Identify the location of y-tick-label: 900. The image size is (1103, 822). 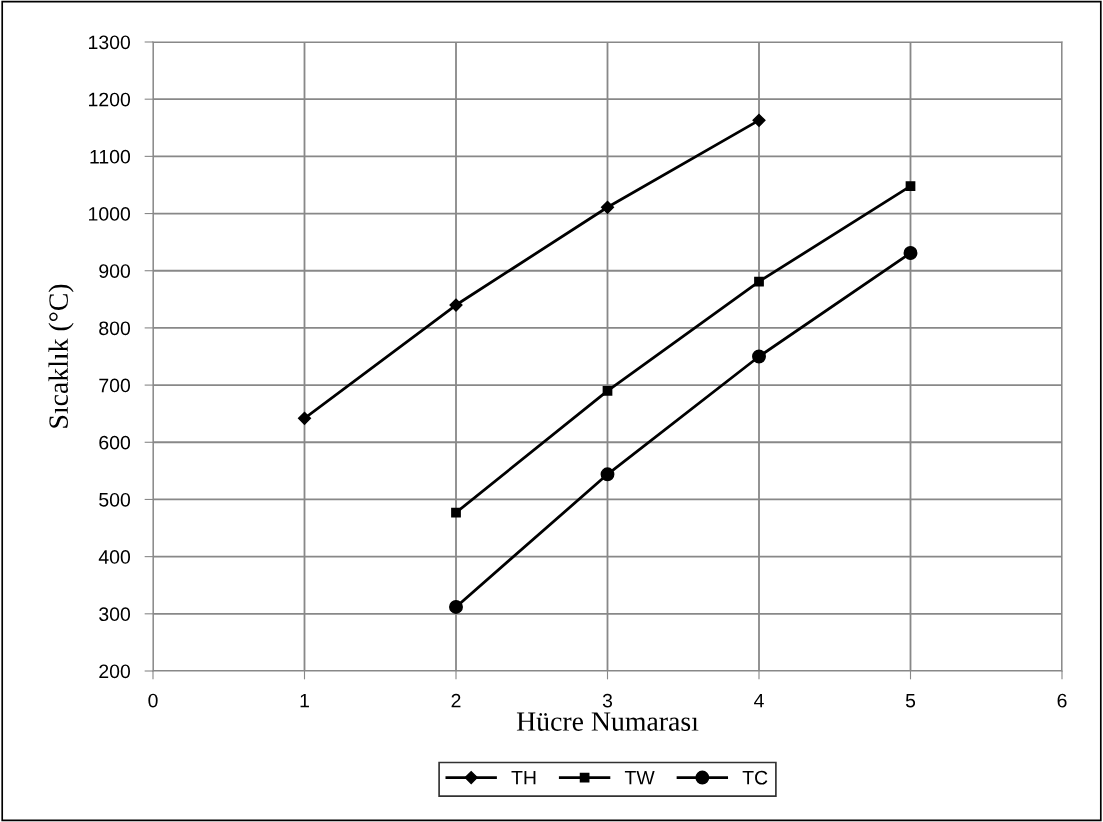
(115, 271).